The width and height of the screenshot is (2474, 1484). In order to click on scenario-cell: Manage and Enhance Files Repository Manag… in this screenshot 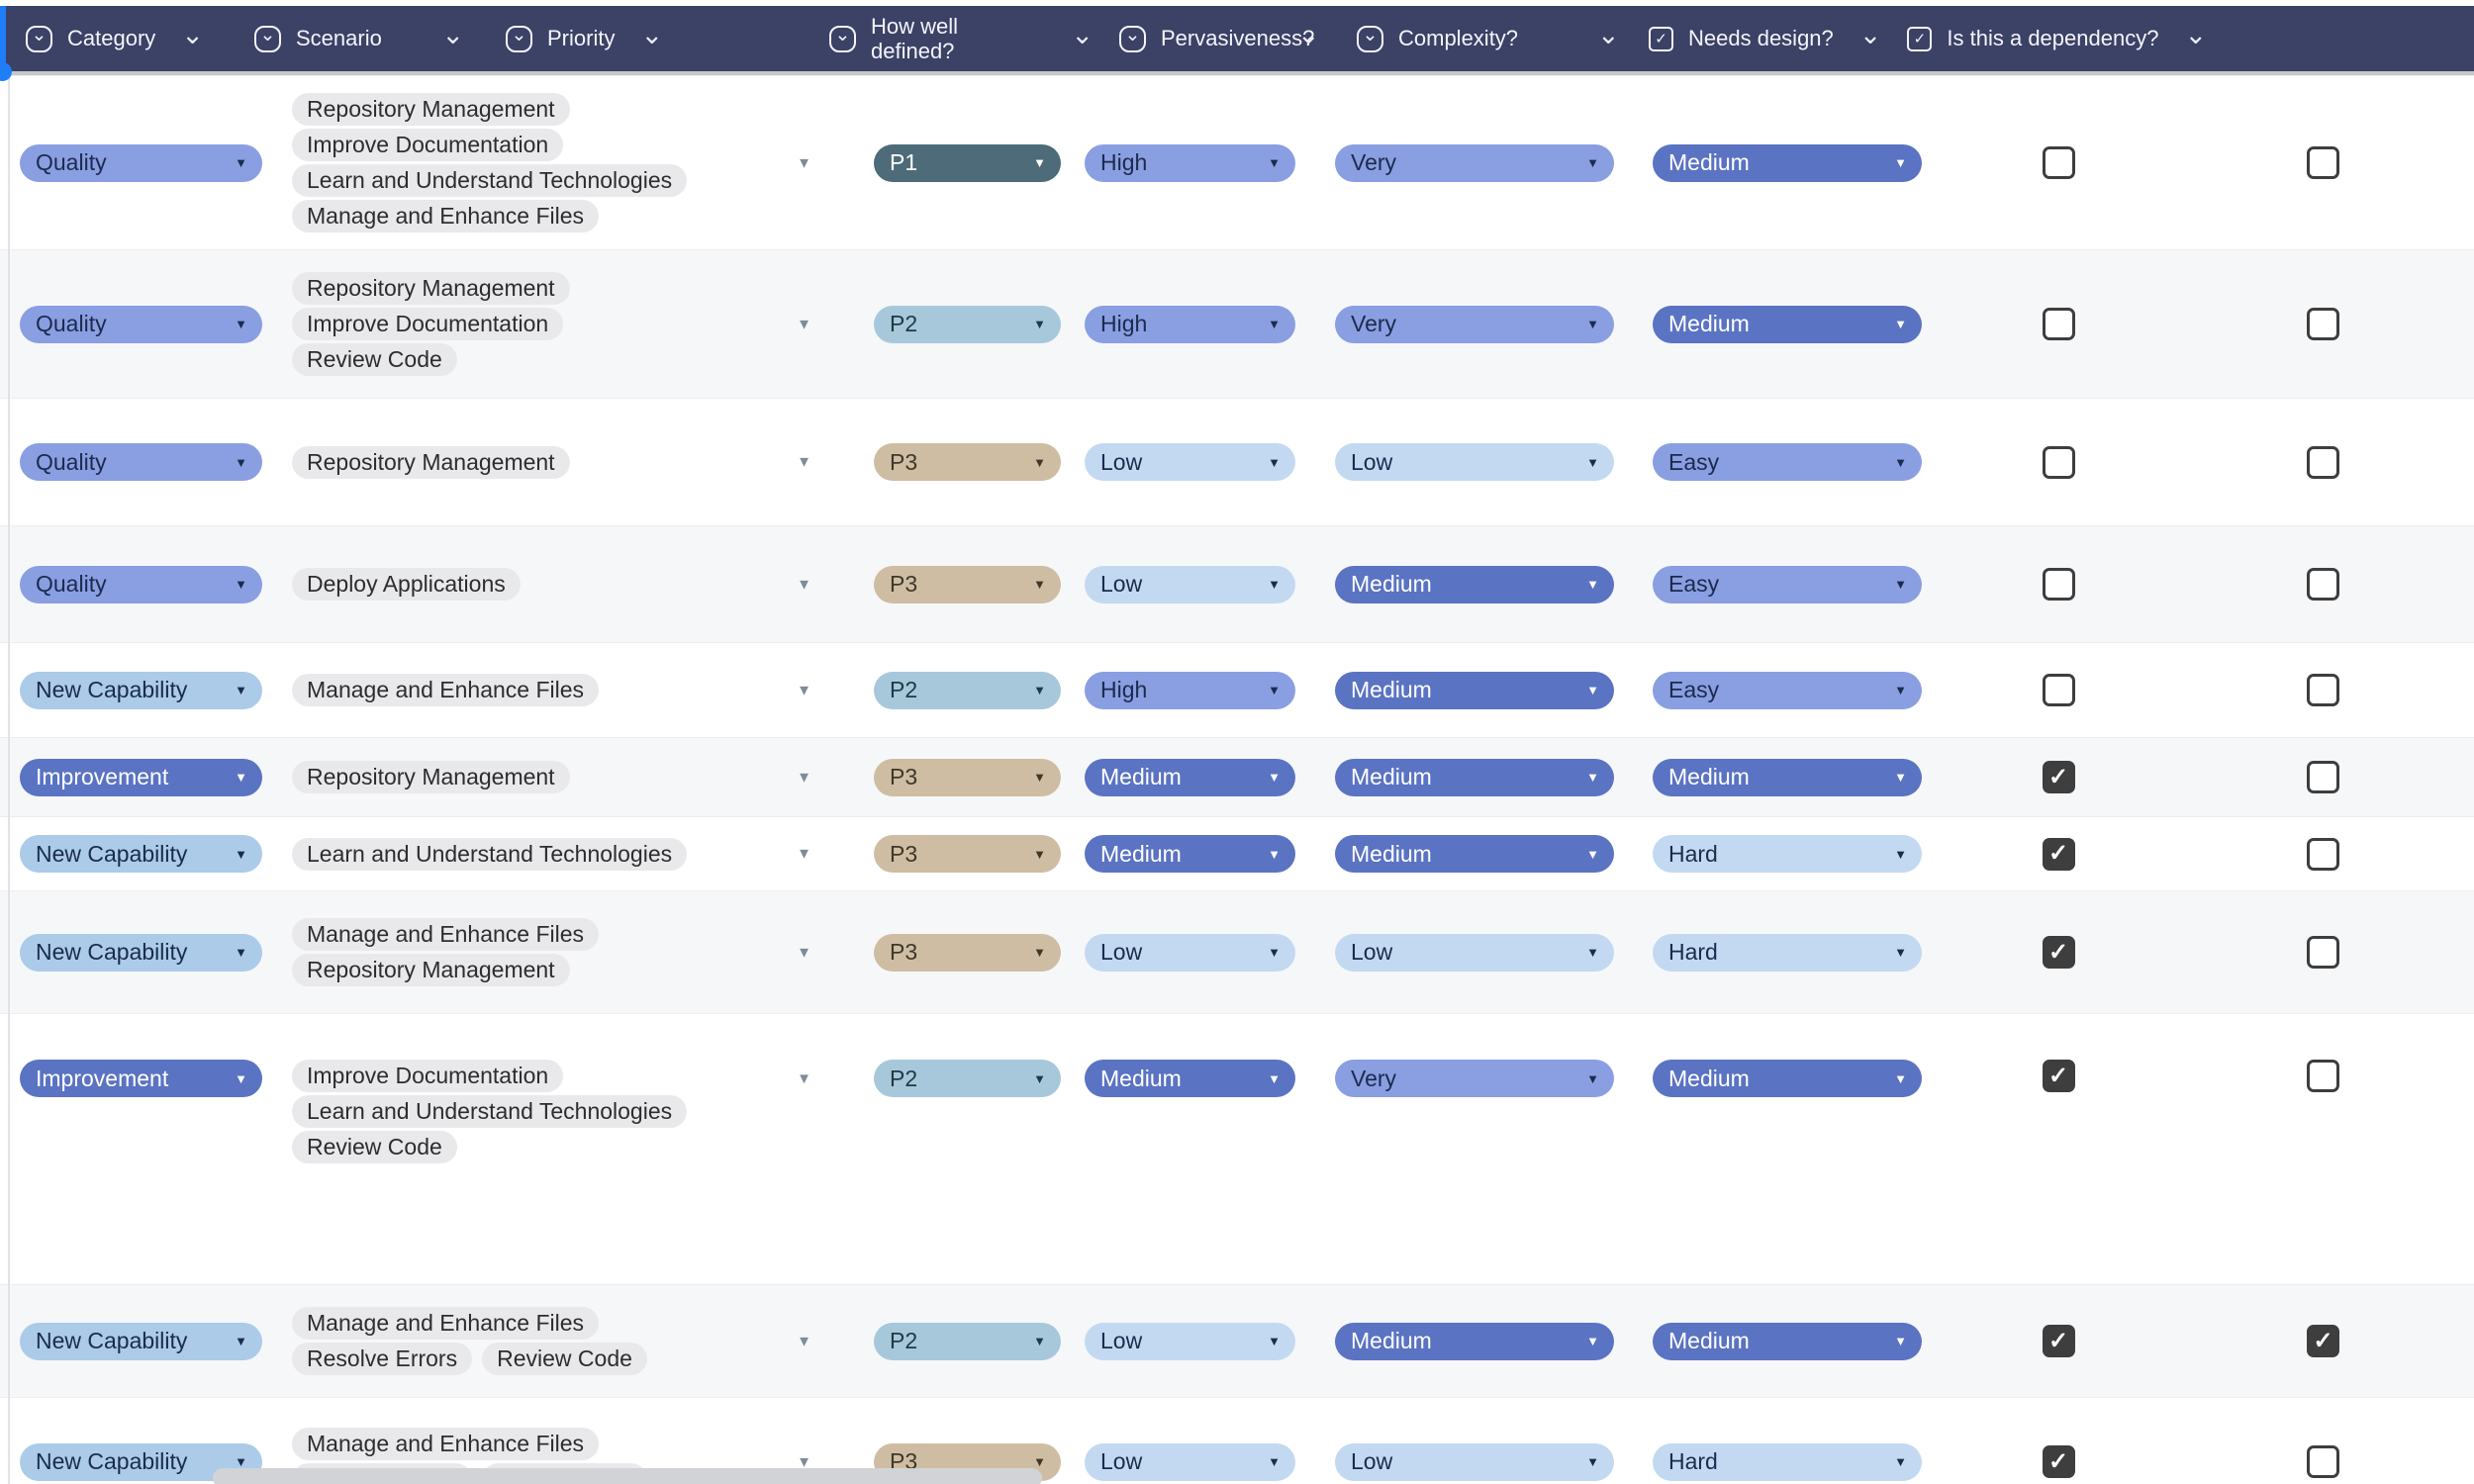, I will do `click(559, 952)`.